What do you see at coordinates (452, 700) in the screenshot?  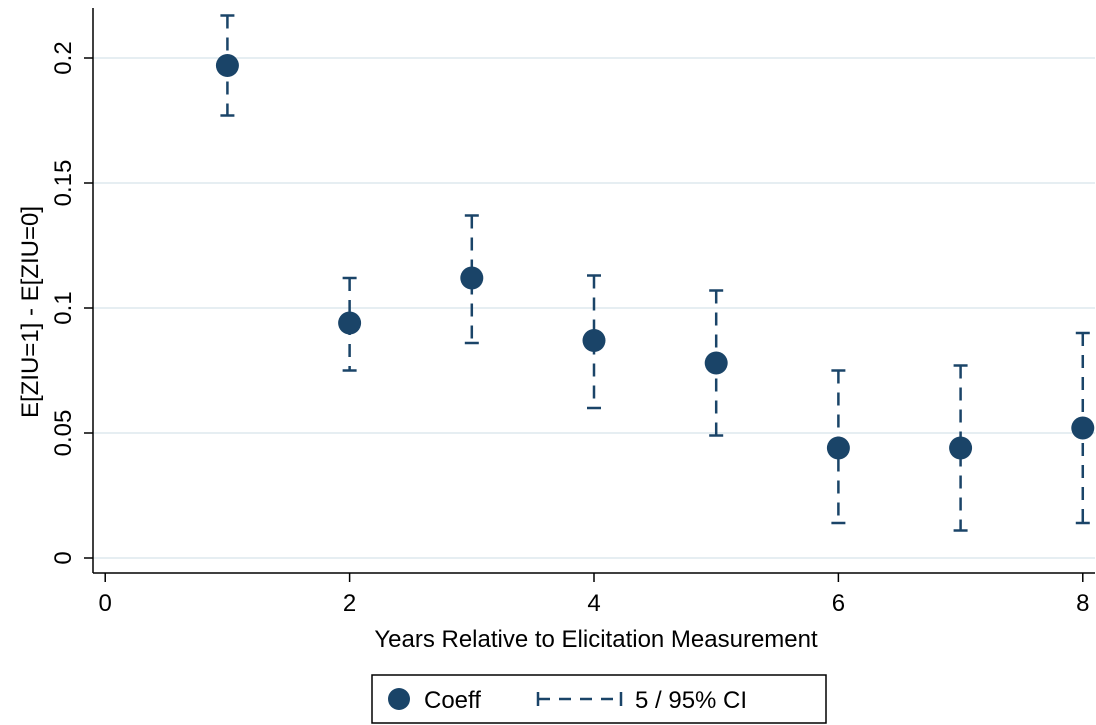 I see `legend-coeff-label: Coeff` at bounding box center [452, 700].